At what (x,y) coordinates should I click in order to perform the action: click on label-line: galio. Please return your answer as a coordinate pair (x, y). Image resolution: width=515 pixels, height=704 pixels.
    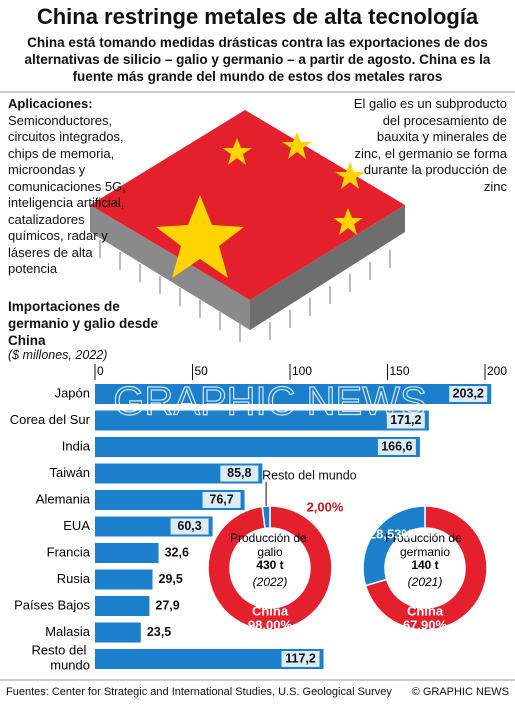
    Looking at the image, I should click on (270, 552).